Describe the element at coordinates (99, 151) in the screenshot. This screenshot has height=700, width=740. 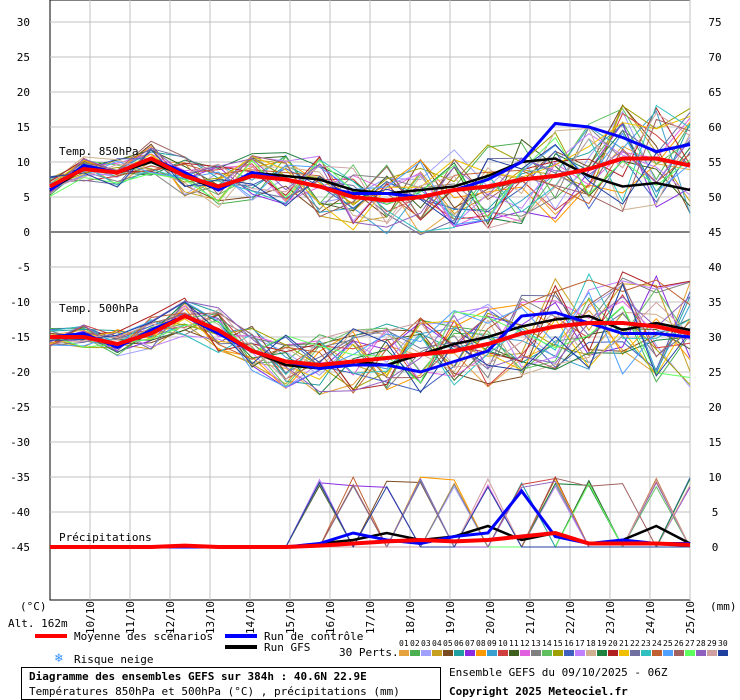
I see `t850-panel-label: Temp. 850hPa` at that location.